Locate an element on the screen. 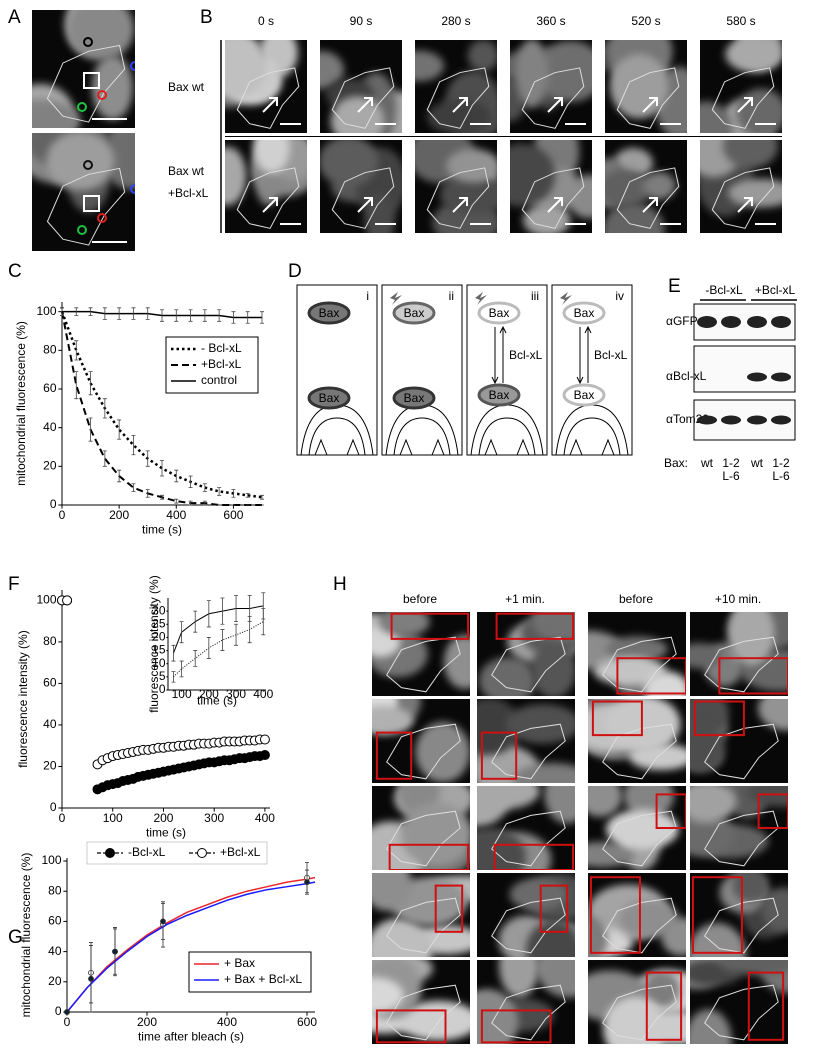 The image size is (826, 1050). y-tick-label: 100 is located at coordinates (46, 311).